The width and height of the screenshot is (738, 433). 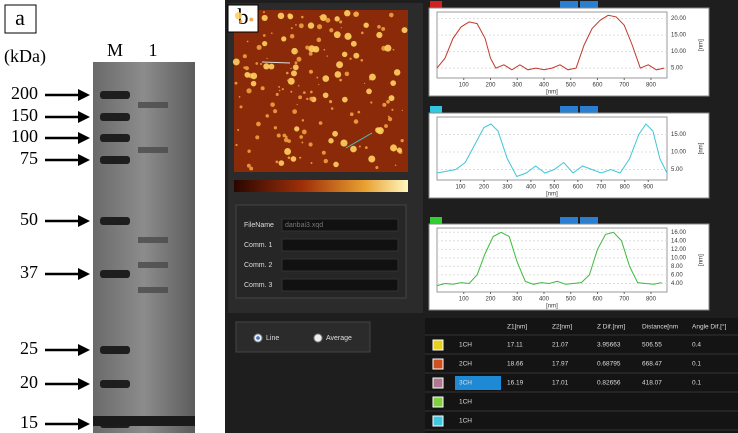 I want to click on x-tick-label: 600, so click(x=578, y=188).